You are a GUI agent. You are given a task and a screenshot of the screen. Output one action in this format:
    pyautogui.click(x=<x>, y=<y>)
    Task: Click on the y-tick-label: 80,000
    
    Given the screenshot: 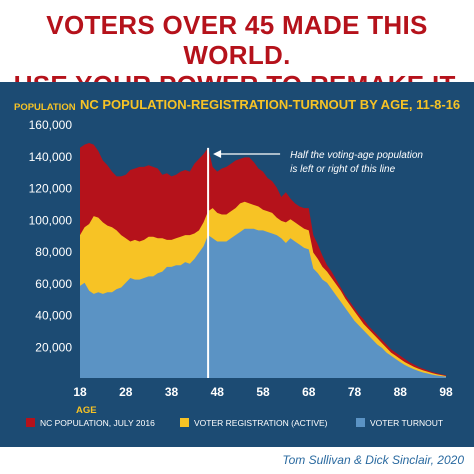 What is the action you would take?
    pyautogui.click(x=53, y=252)
    